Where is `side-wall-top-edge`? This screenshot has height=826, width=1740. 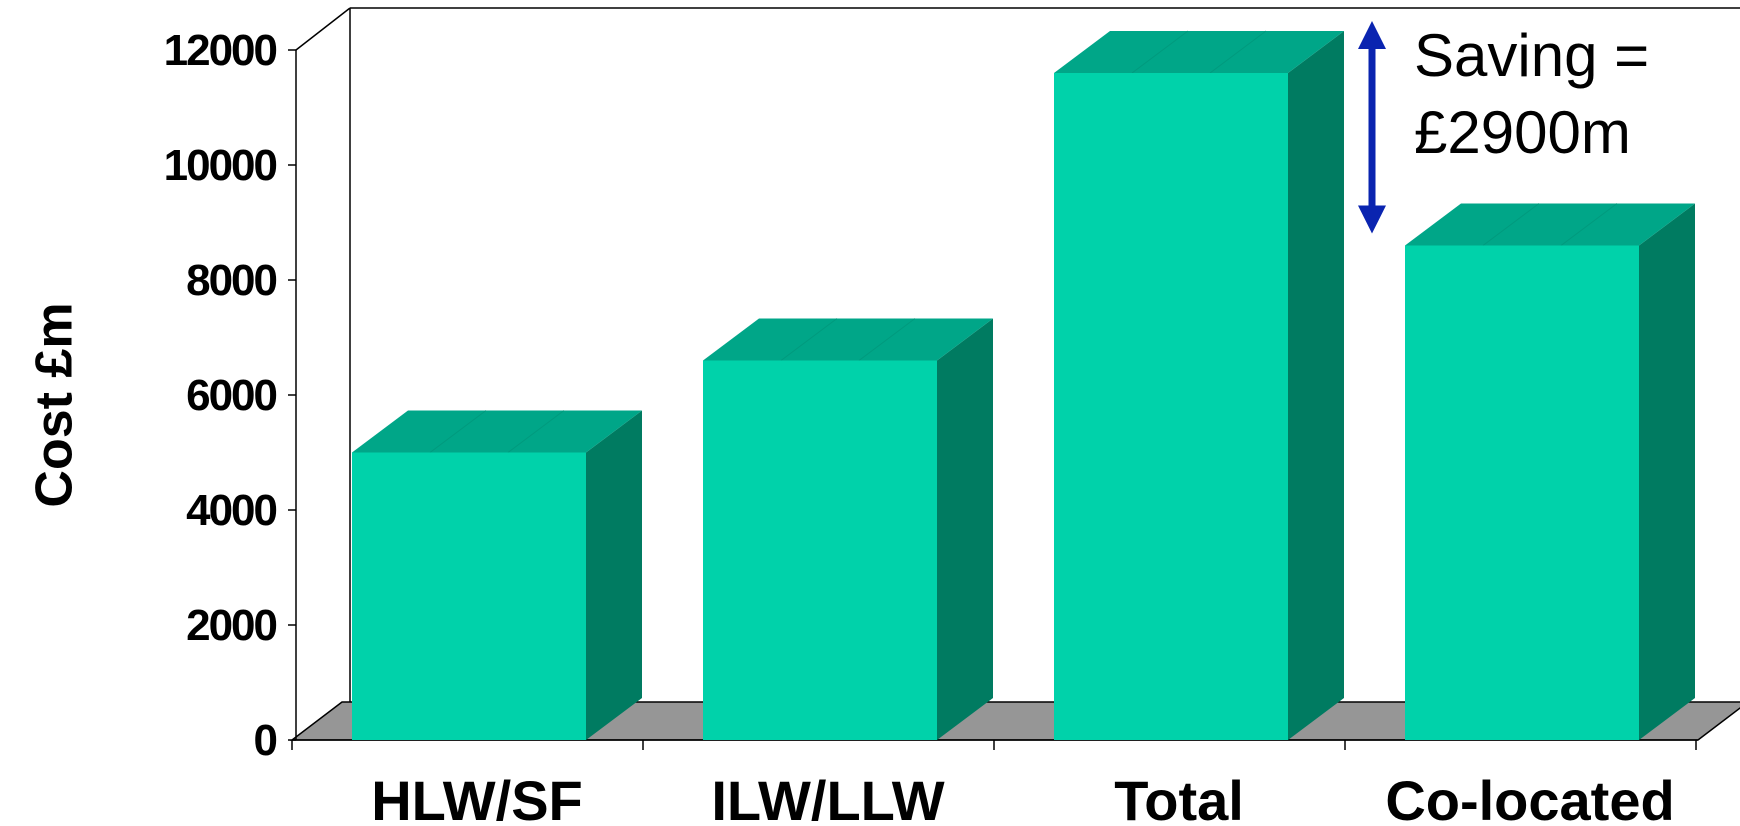
side-wall-top-edge is located at coordinates (323, 29).